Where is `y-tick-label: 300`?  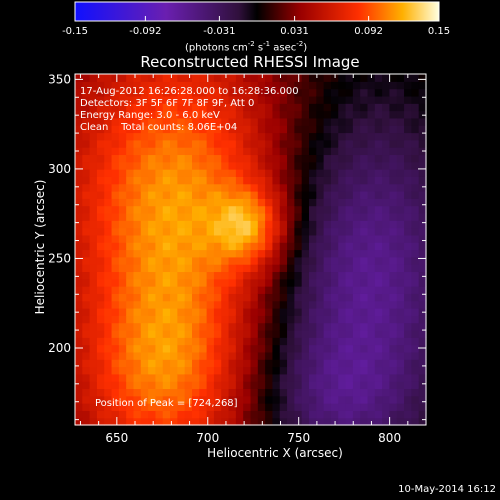
y-tick-label: 300 is located at coordinates (59, 169).